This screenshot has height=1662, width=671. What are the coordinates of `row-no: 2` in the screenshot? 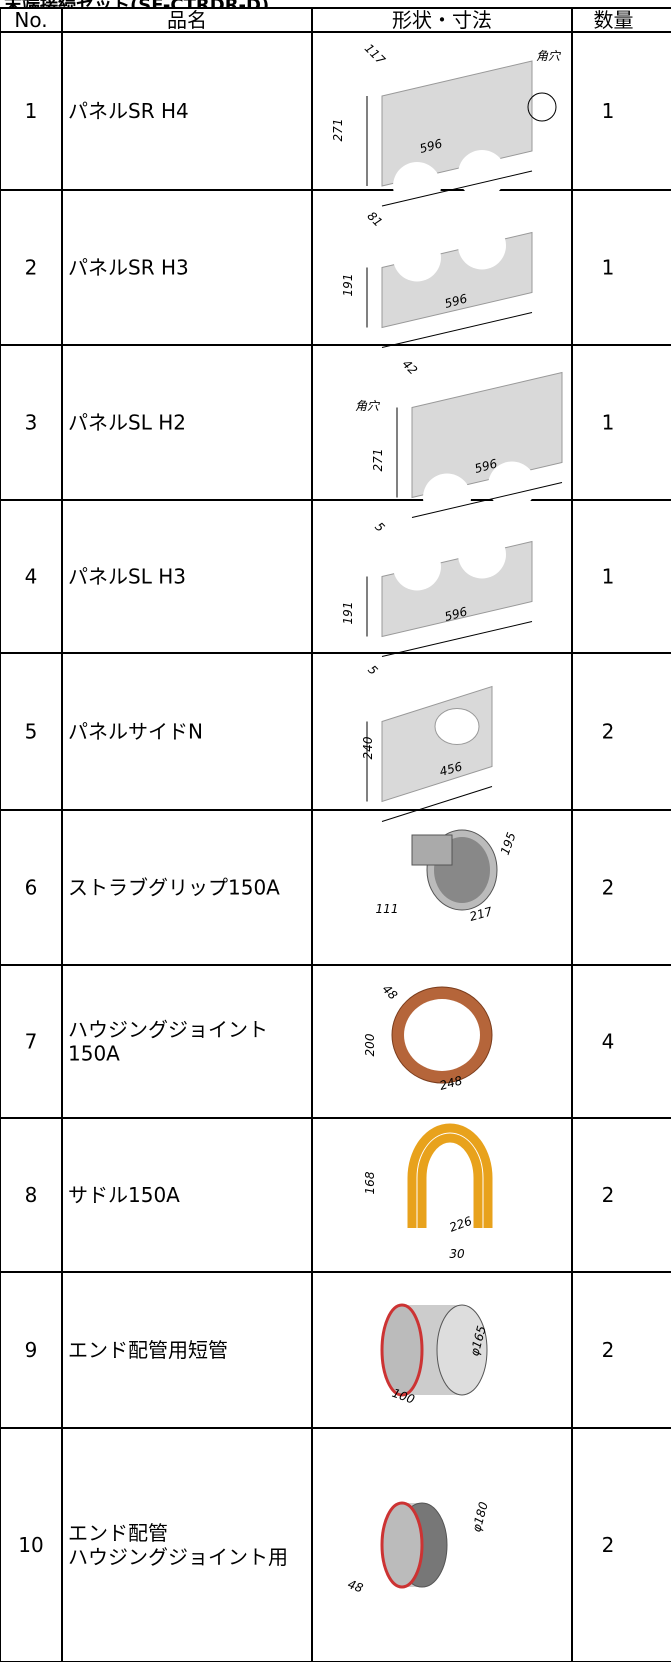 It's located at (31, 268).